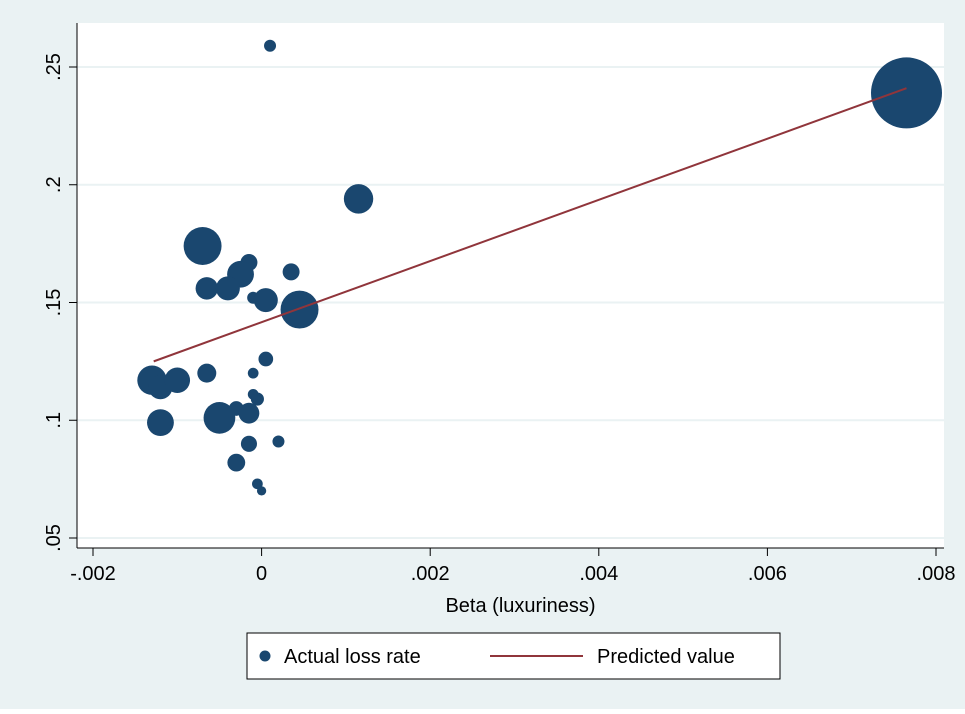 This screenshot has height=714, width=965. Describe the element at coordinates (430, 574) in the screenshot. I see `x-tick-label: .002` at that location.